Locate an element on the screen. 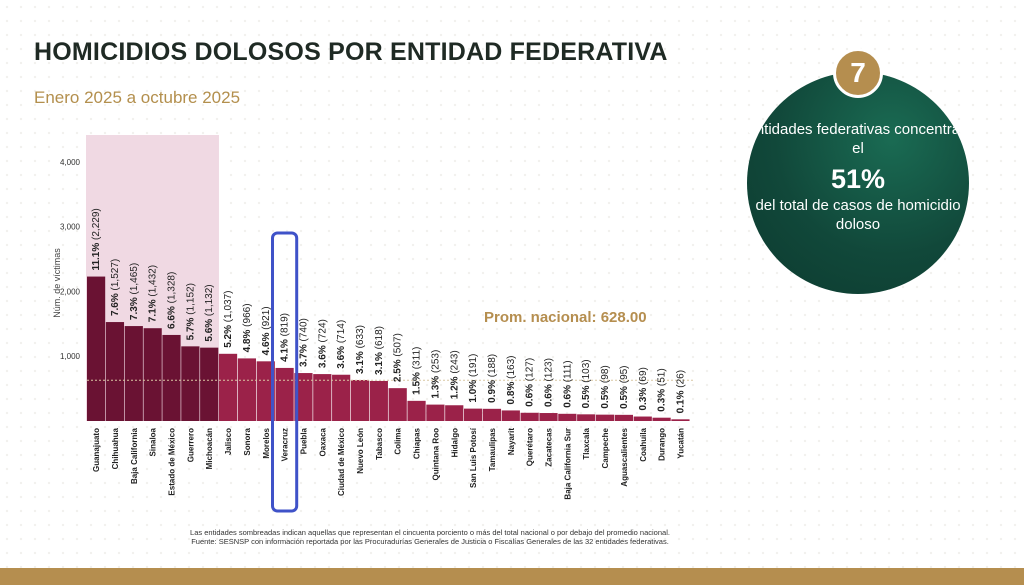 Image resolution: width=1024 pixels, height=585 pixels. data-label-percent: 11.1% is located at coordinates (96, 255).